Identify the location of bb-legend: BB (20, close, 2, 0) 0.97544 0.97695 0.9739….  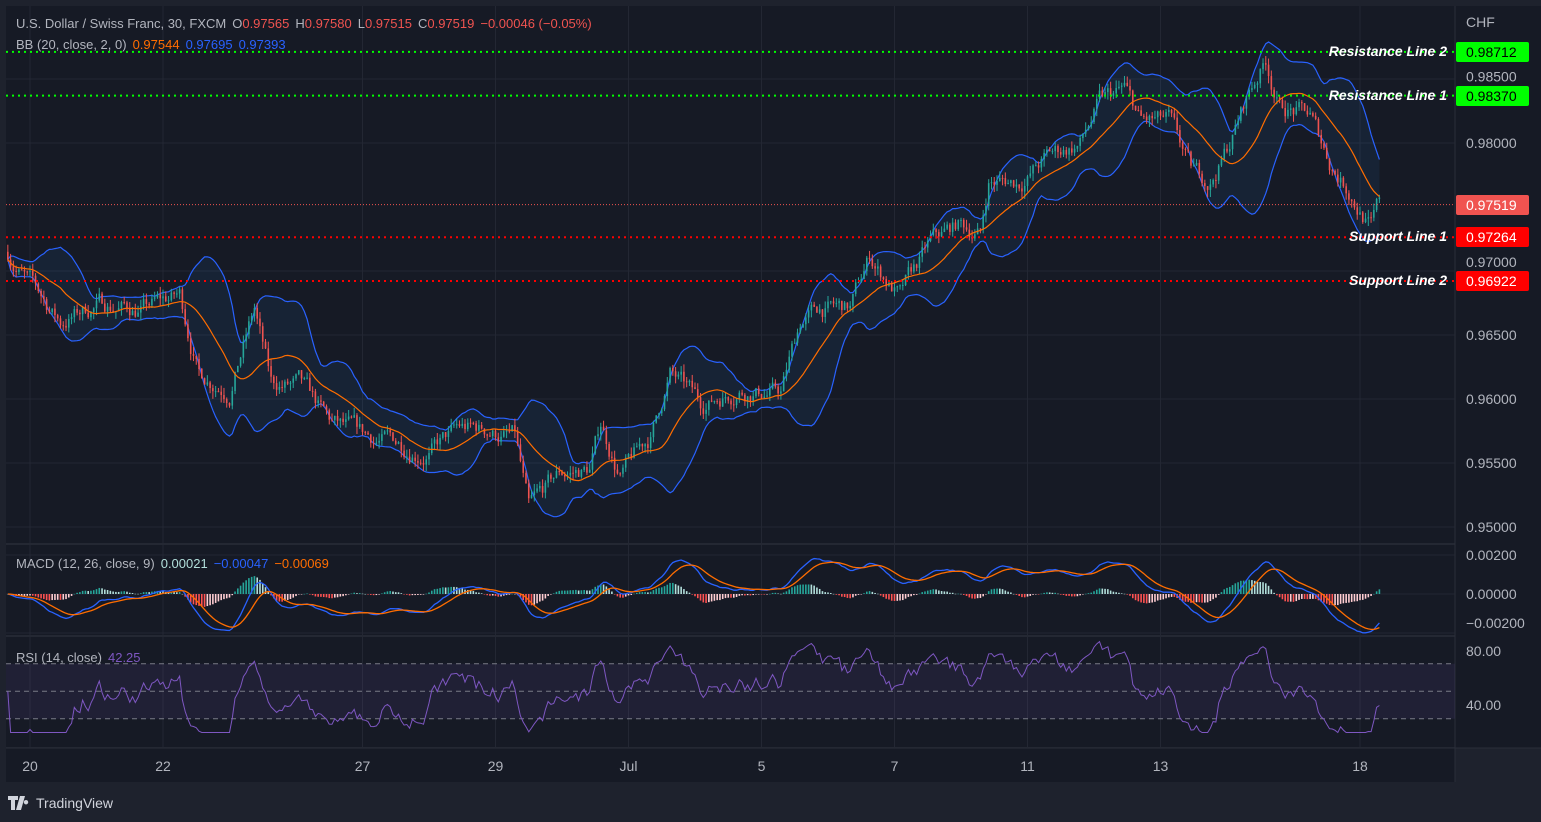
(154, 44).